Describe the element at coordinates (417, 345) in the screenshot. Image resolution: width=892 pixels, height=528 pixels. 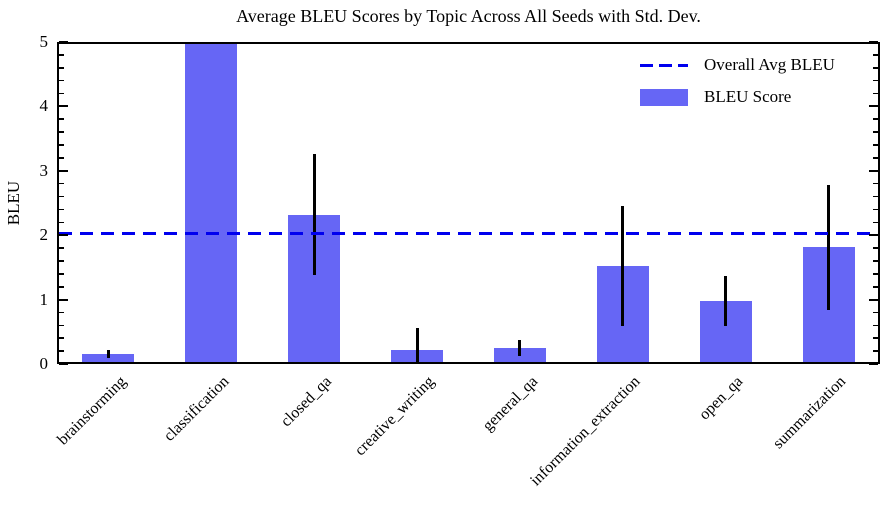
I see `error-bar-creative_writing` at that location.